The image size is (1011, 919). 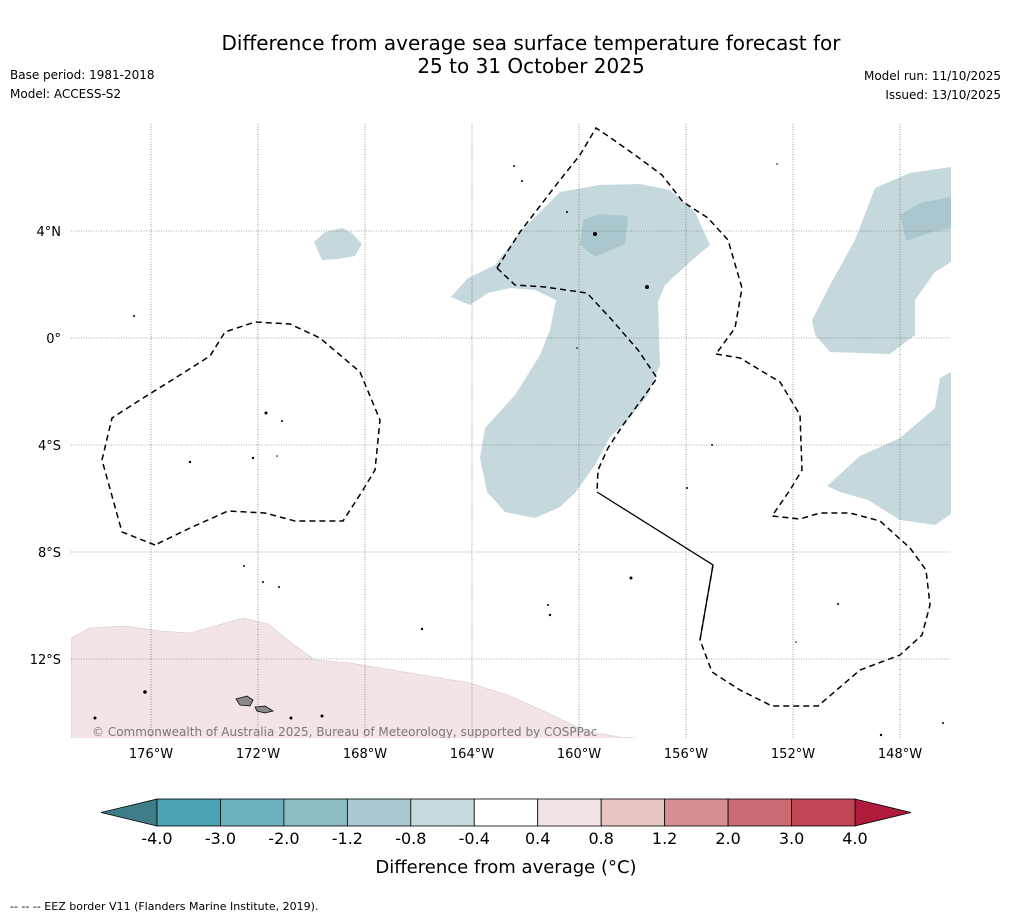 I want to click on colorbar-tick-label: 0.8, so click(x=600, y=838).